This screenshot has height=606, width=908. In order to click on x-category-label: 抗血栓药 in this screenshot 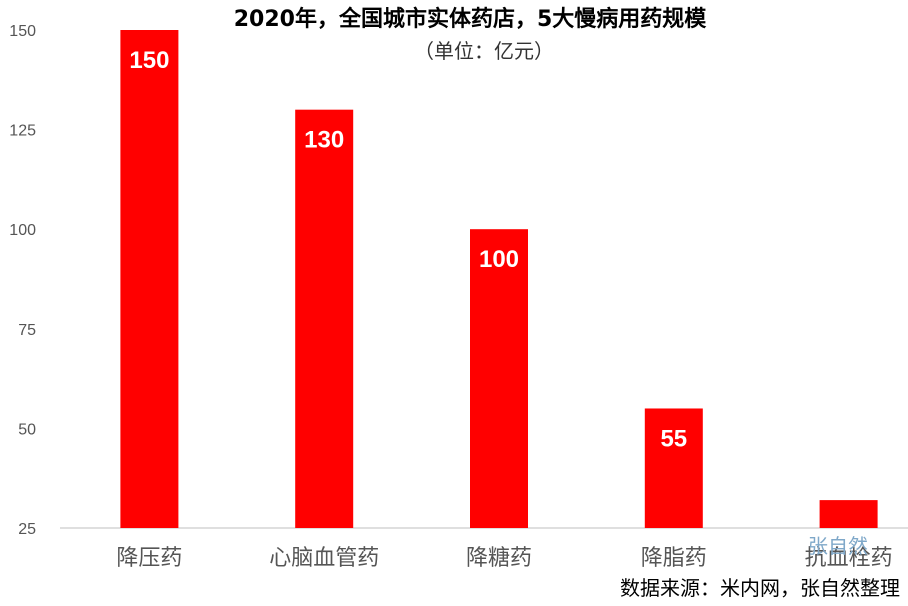, I will do `click(849, 558)`.